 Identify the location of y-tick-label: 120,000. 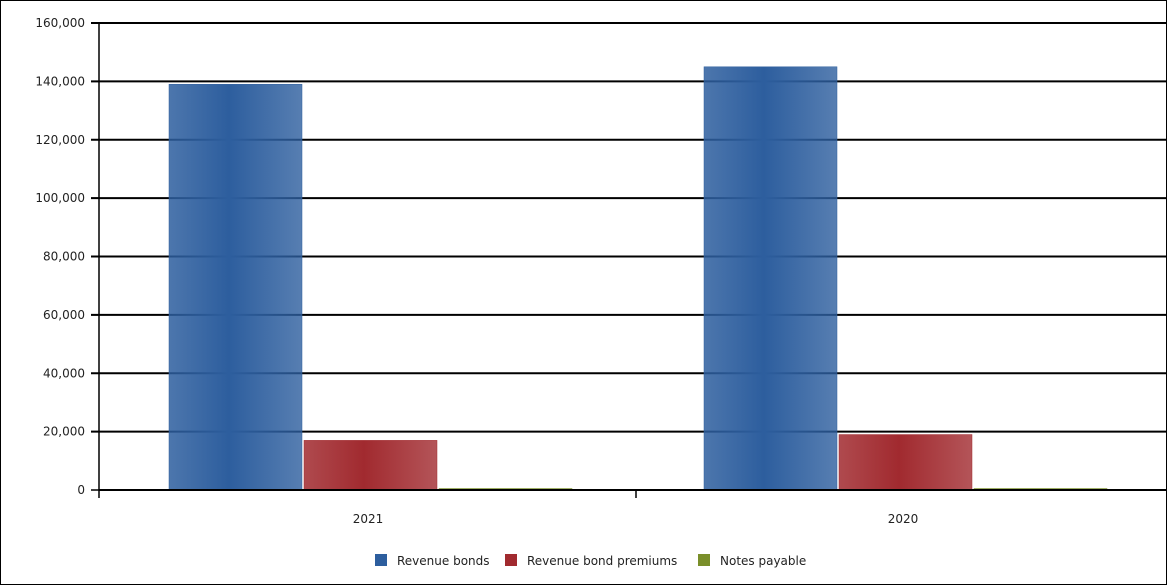
(60, 140).